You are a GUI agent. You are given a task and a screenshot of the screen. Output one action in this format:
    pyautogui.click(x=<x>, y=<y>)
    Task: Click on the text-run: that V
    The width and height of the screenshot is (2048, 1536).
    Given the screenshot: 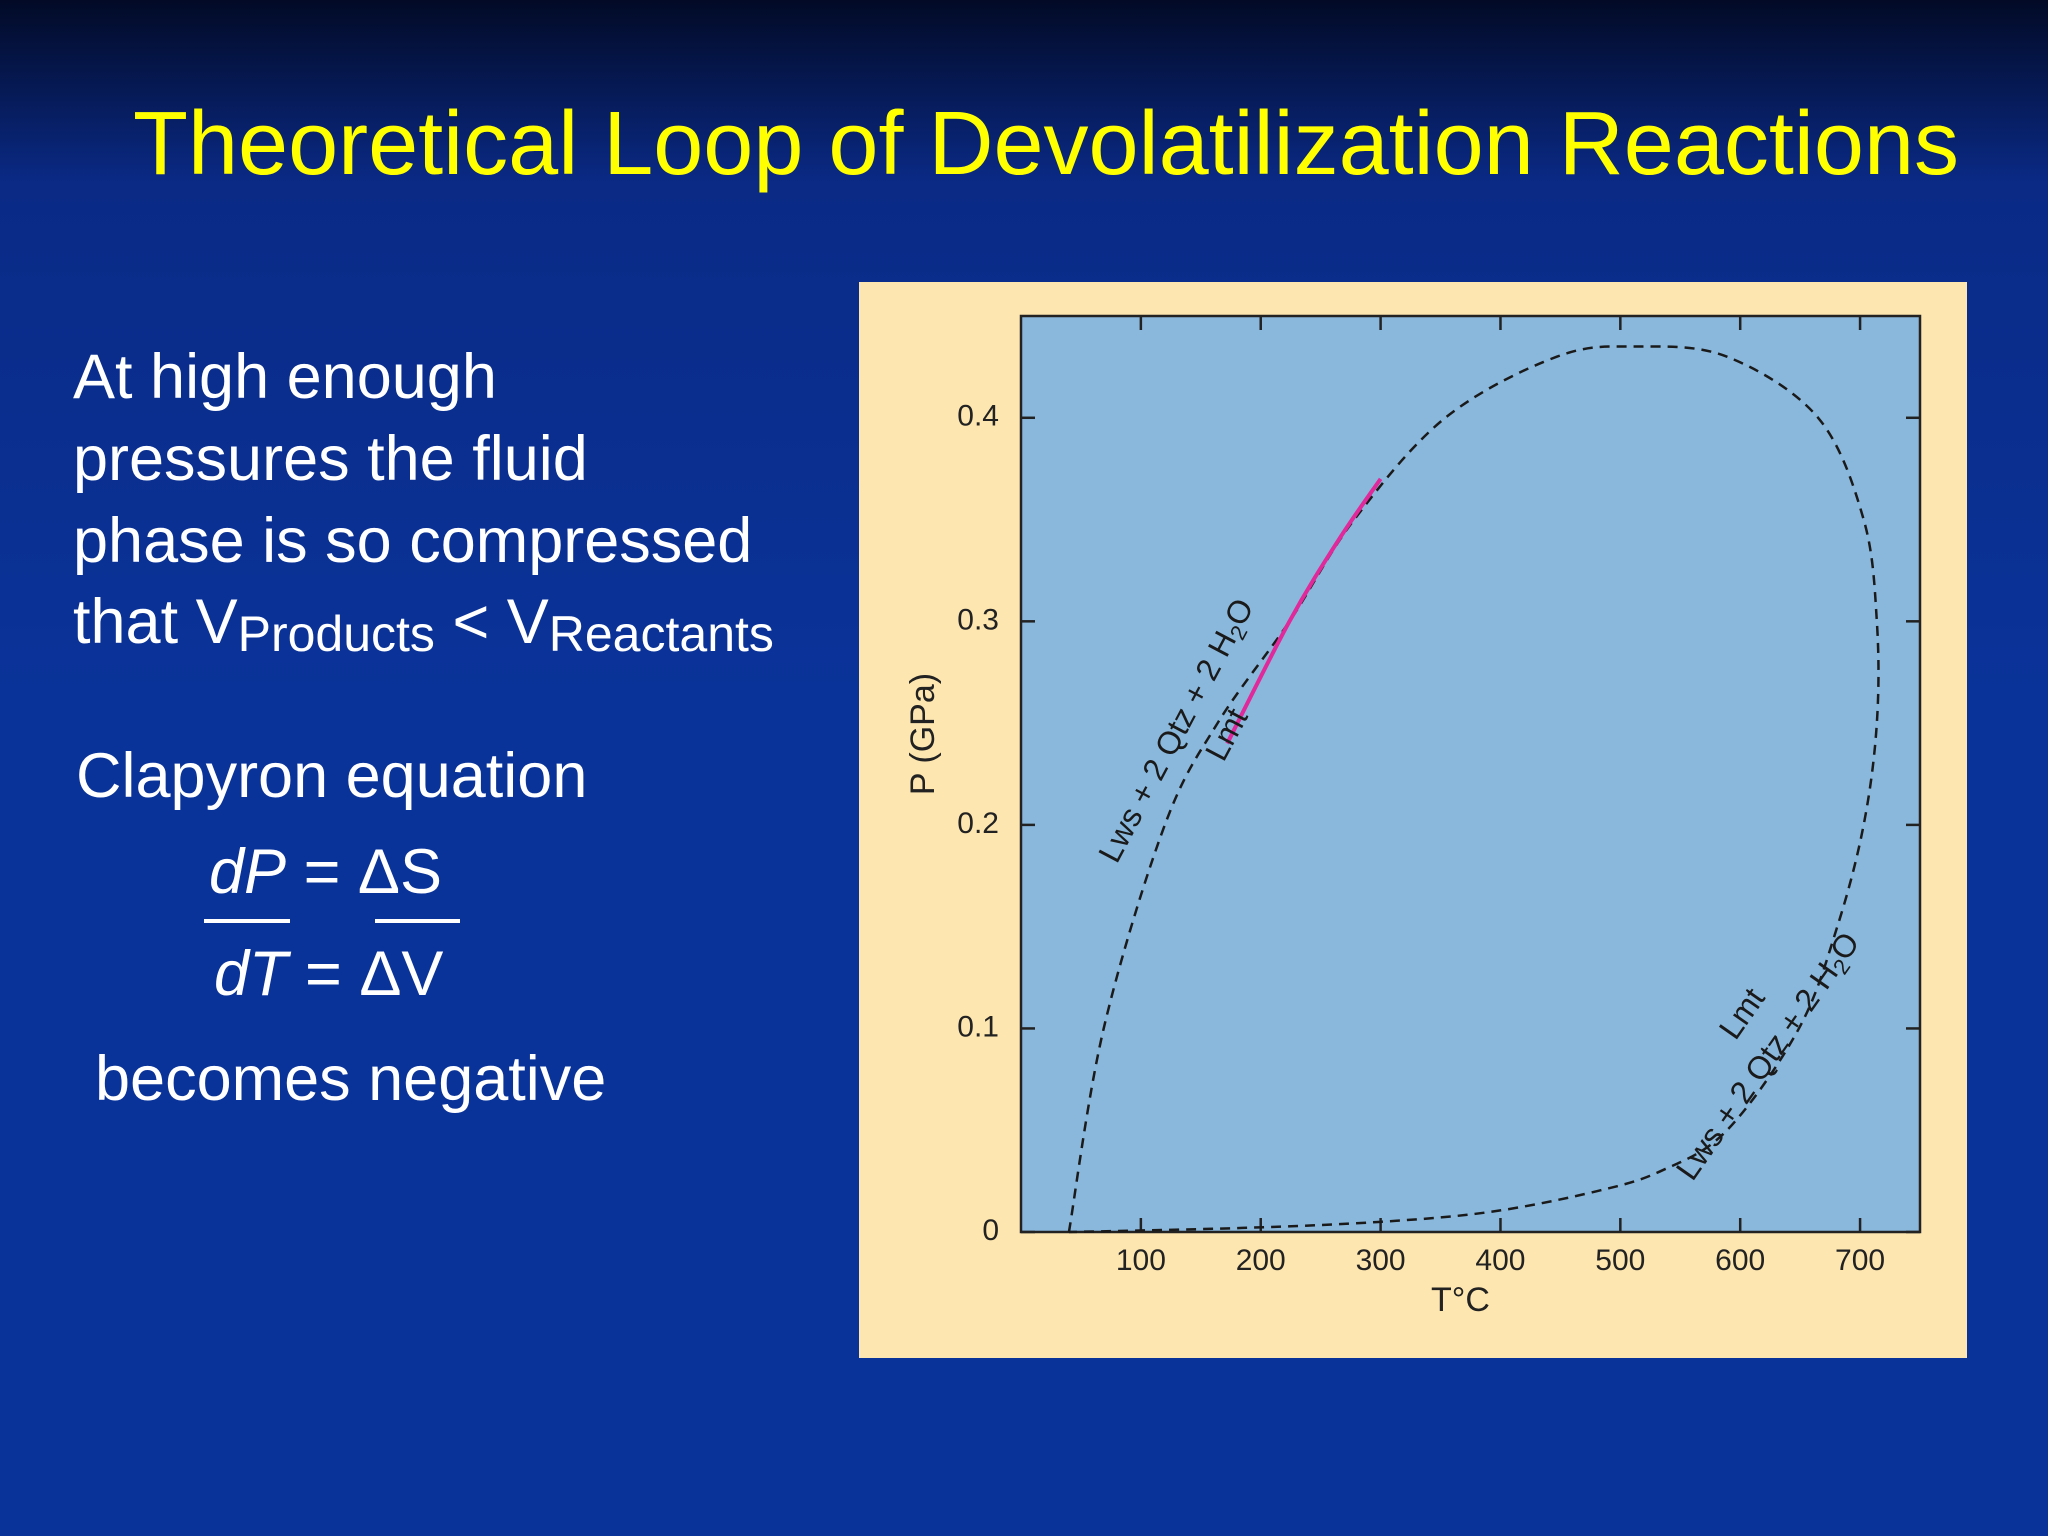 What is the action you would take?
    pyautogui.click(x=155, y=622)
    